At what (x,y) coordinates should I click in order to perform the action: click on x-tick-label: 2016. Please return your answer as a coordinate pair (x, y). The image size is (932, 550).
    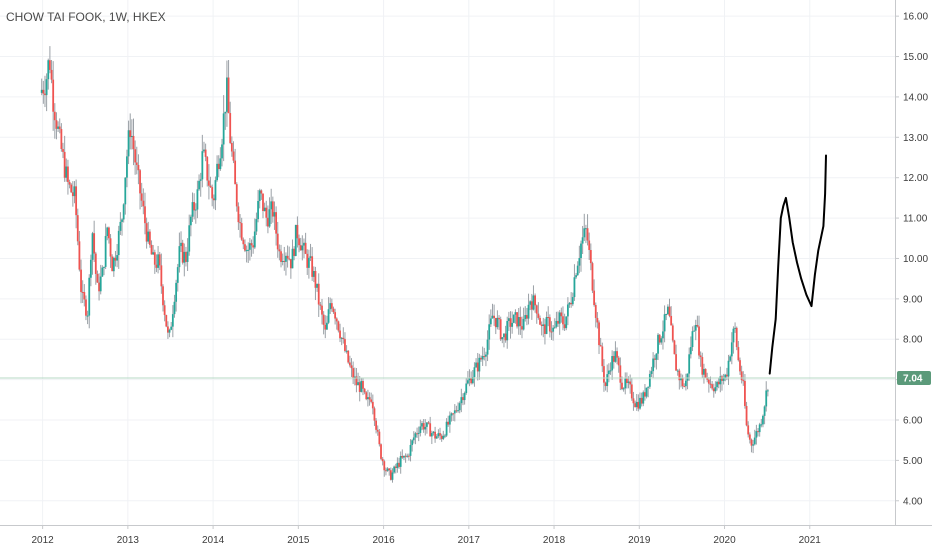
    Looking at the image, I should click on (383, 540).